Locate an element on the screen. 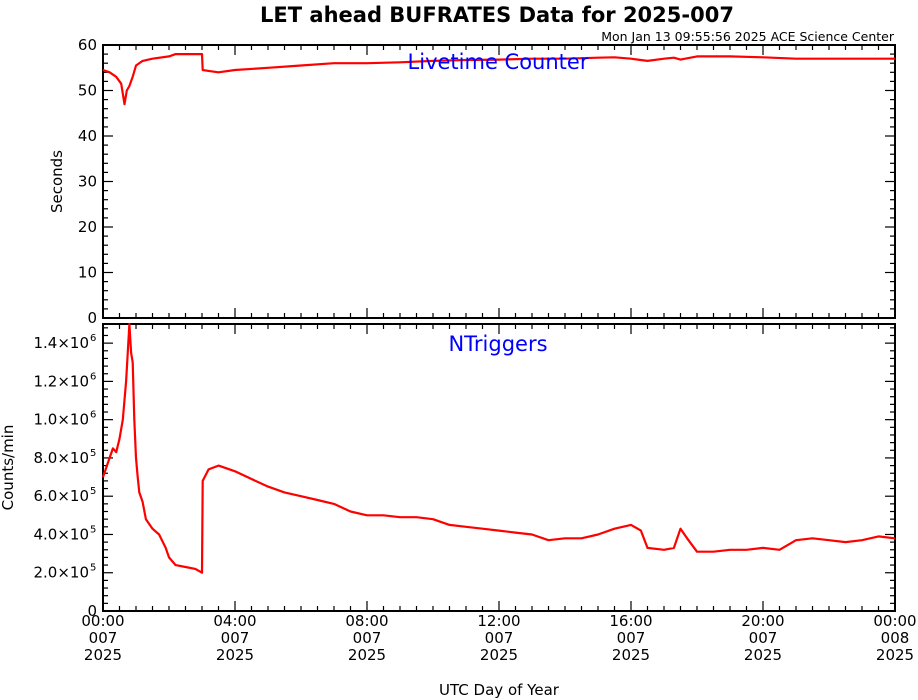  y-tick-label: 40 is located at coordinates (87, 136).